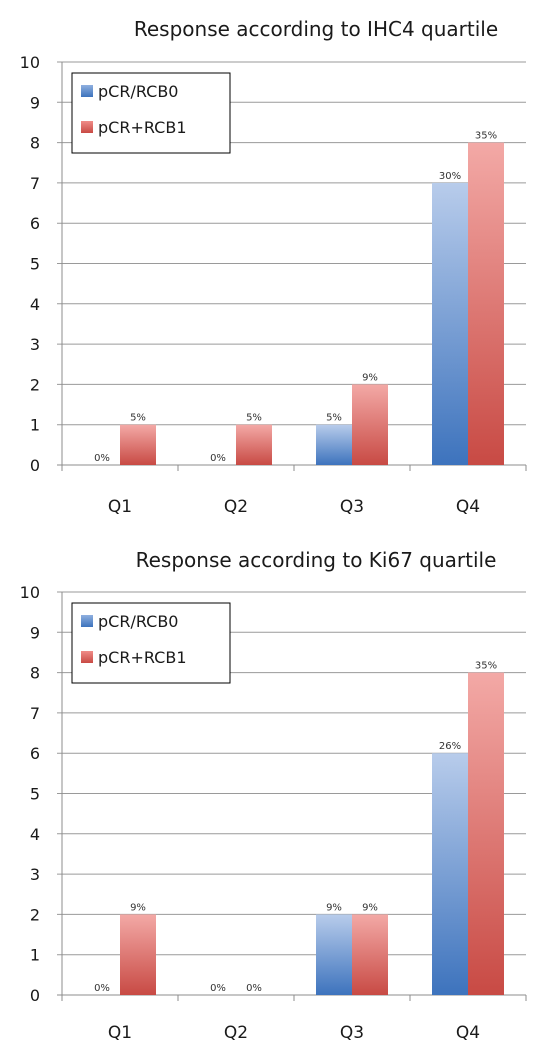 This screenshot has width=536, height=1042. Describe the element at coordinates (450, 746) in the screenshot. I see `data-label: 26%` at that location.